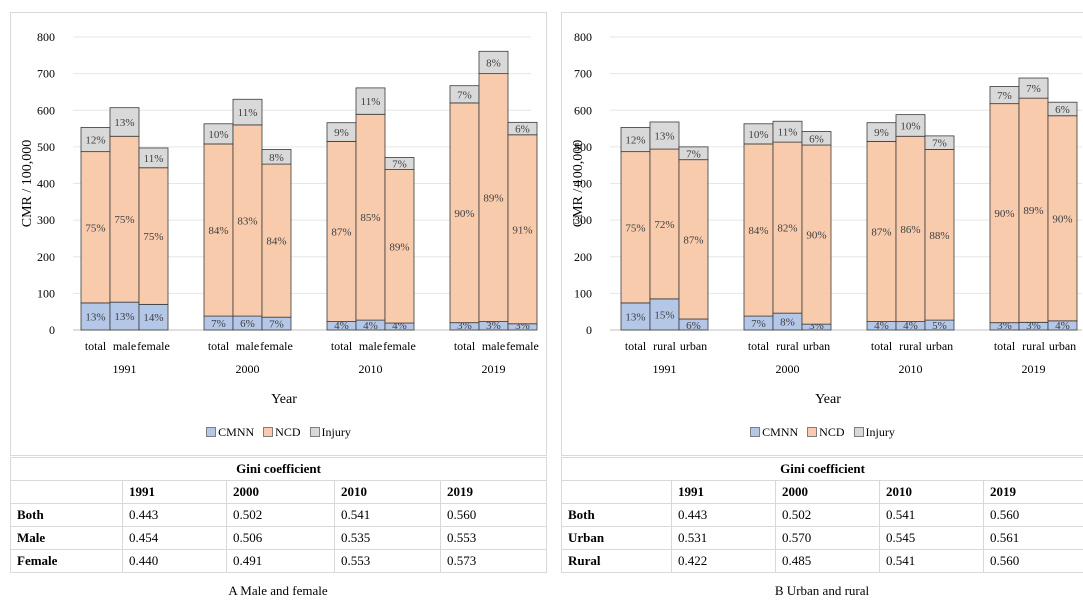 This screenshot has width=1083, height=602. I want to click on legend-item-injury: Injury, so click(330, 432).